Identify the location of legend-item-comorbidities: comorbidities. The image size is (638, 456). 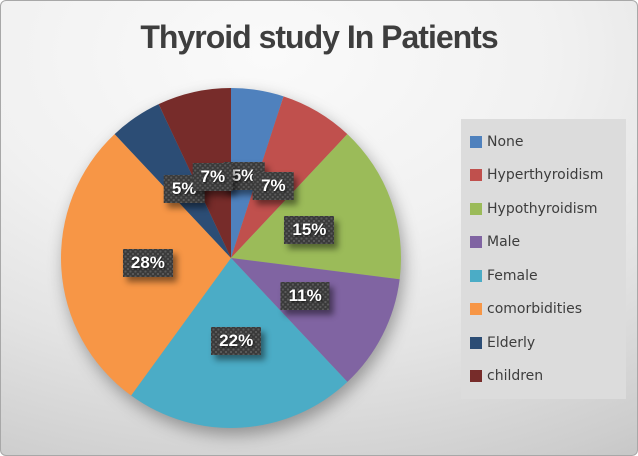
(548, 309).